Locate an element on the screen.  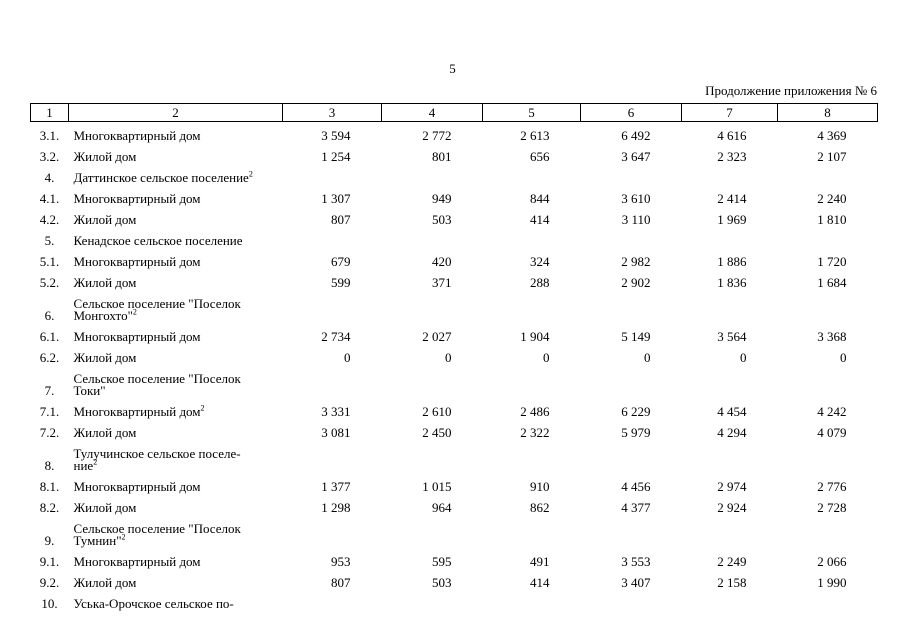
row-number: 5.2. is located at coordinates (49, 282).